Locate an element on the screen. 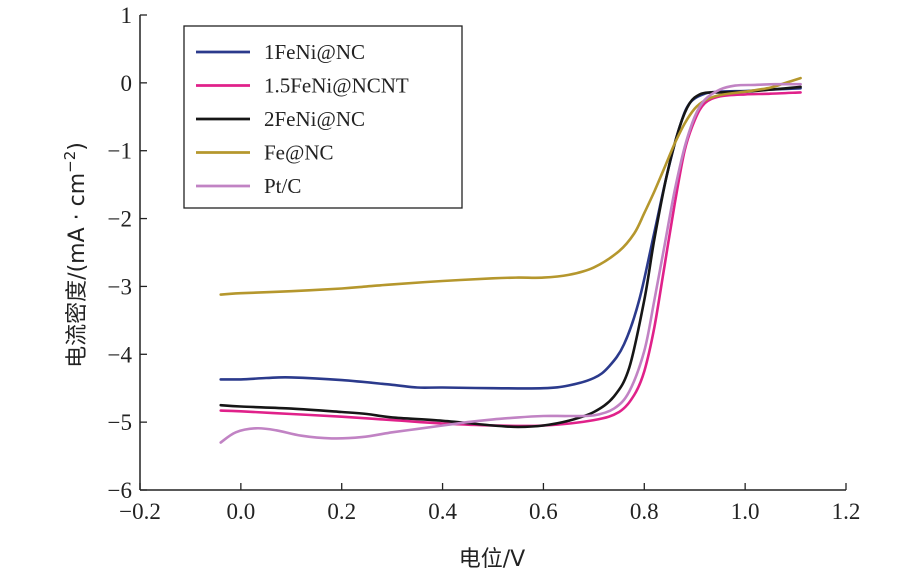 The height and width of the screenshot is (579, 922). y-axis-title-sup: −2 is located at coordinates (70, 162).